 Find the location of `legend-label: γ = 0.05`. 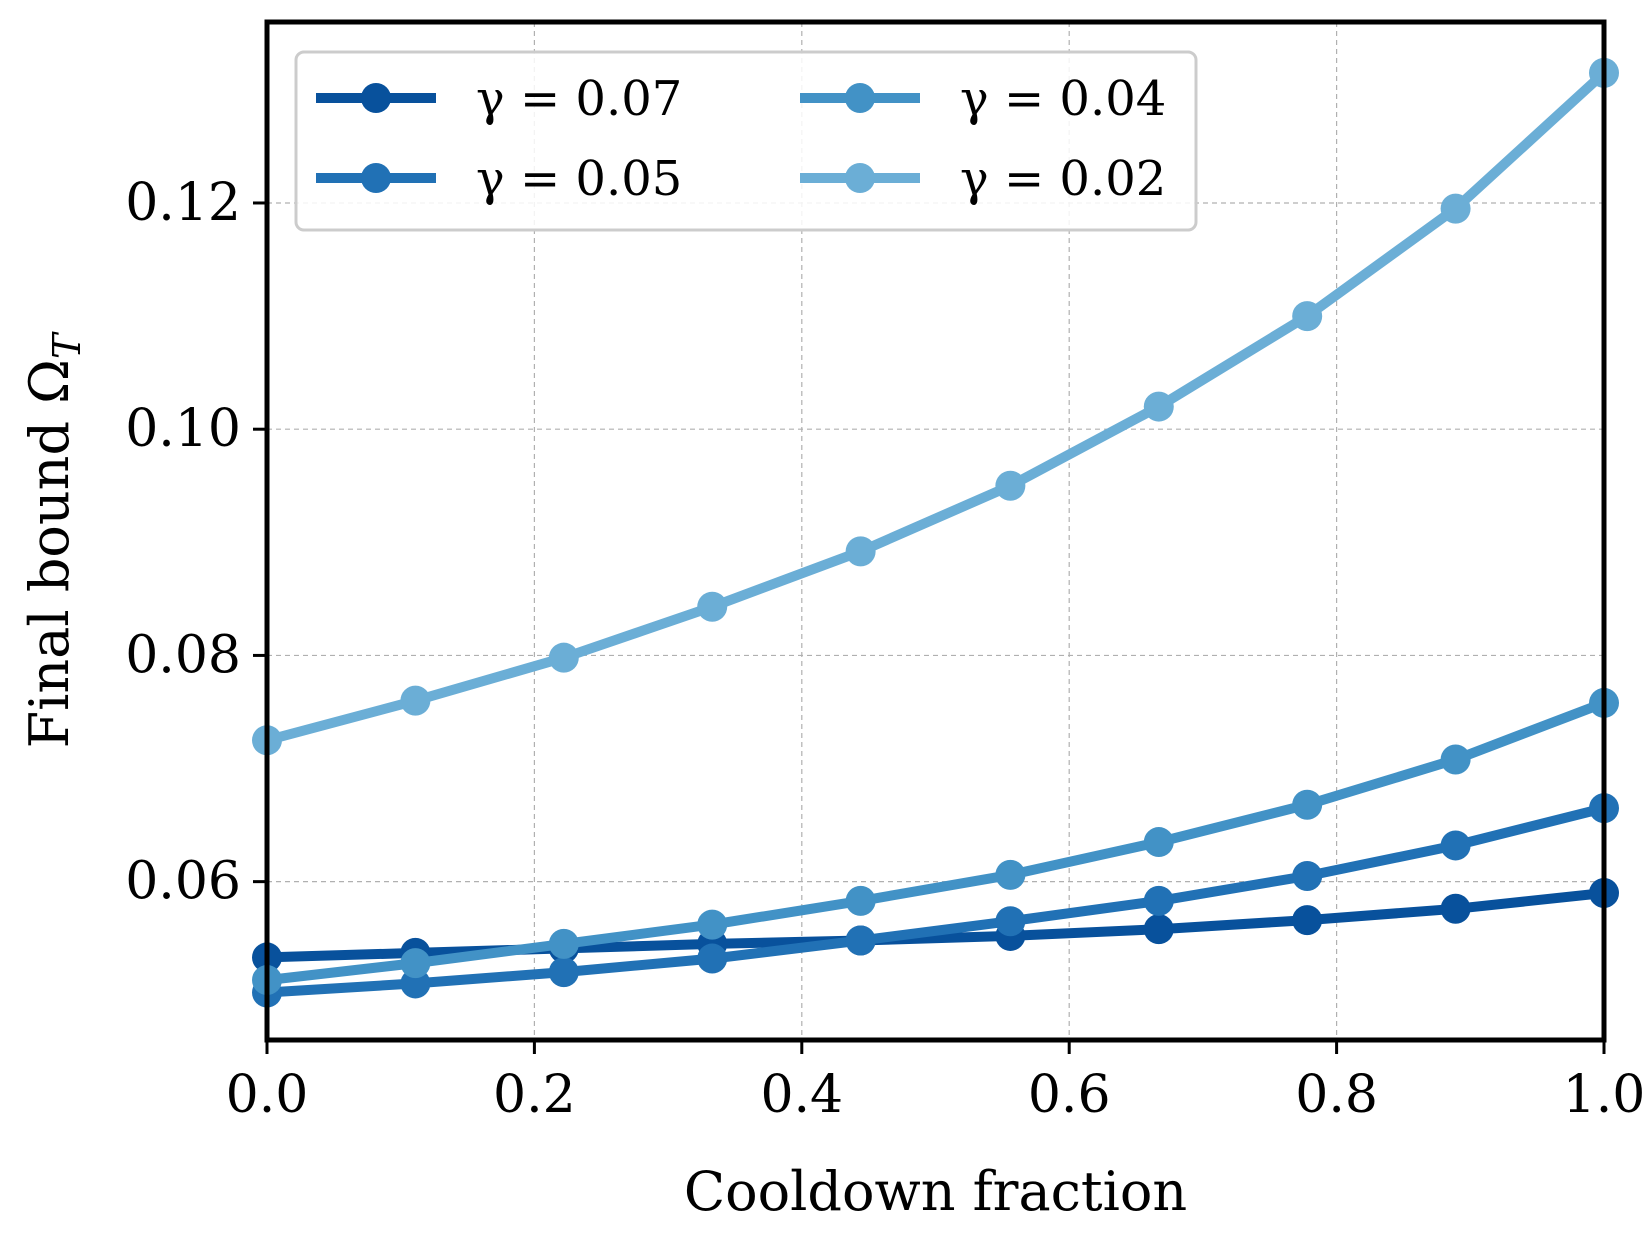

legend-label: γ = 0.05 is located at coordinates (579, 179).